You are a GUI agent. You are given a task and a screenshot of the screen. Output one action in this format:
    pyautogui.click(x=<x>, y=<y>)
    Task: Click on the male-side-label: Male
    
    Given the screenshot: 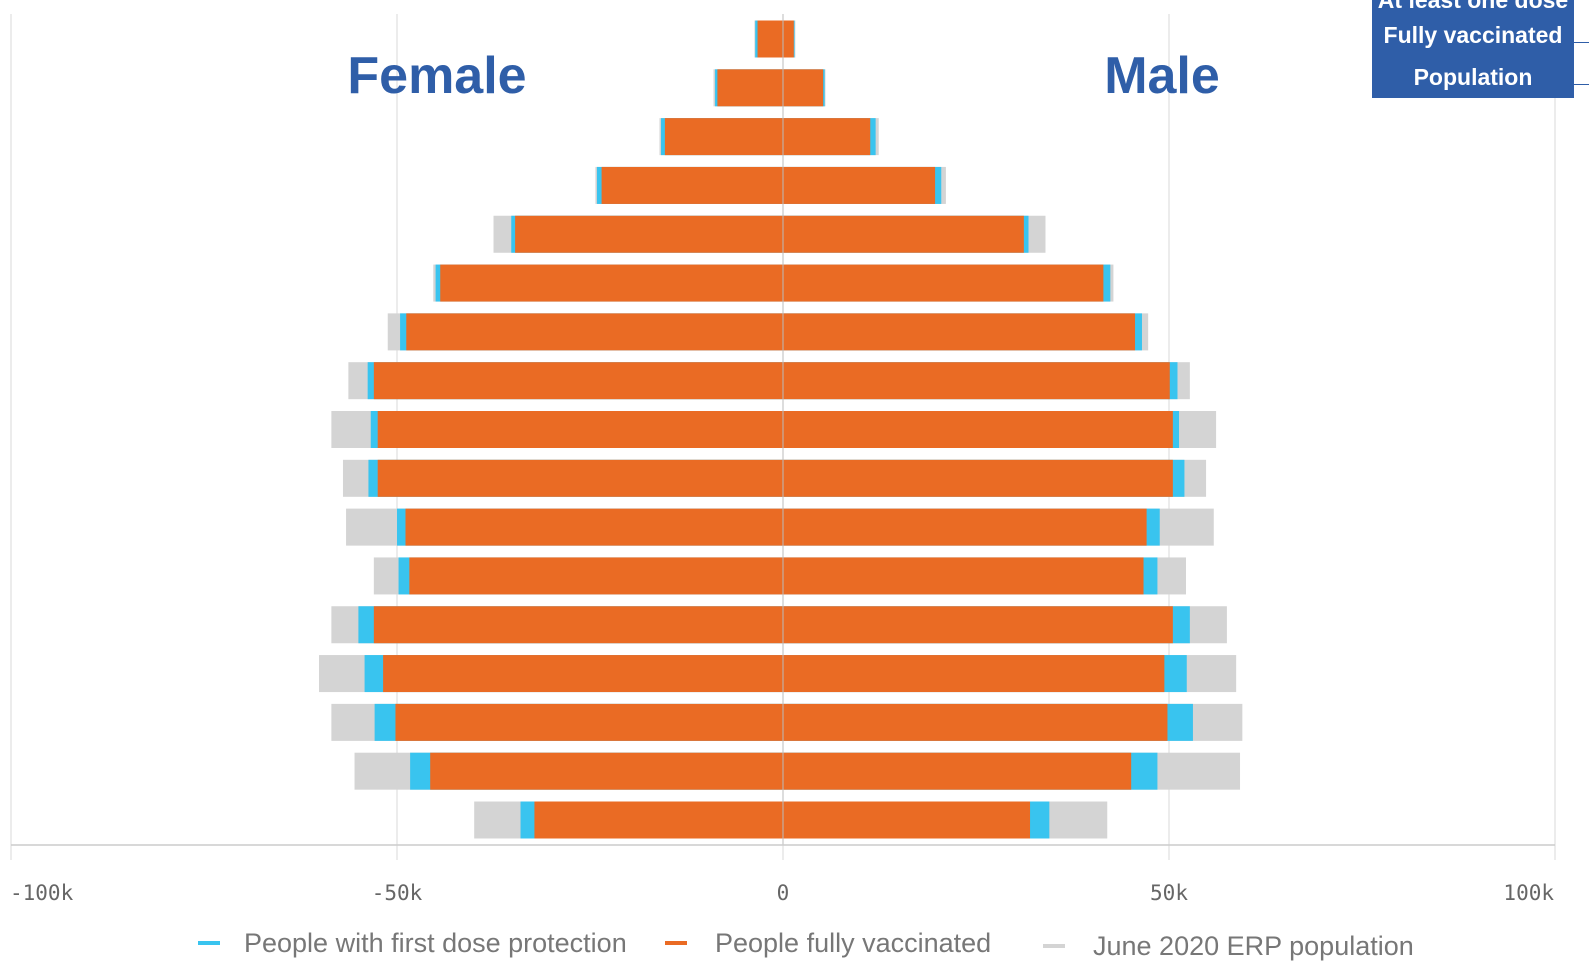 What is the action you would take?
    pyautogui.click(x=1162, y=76)
    